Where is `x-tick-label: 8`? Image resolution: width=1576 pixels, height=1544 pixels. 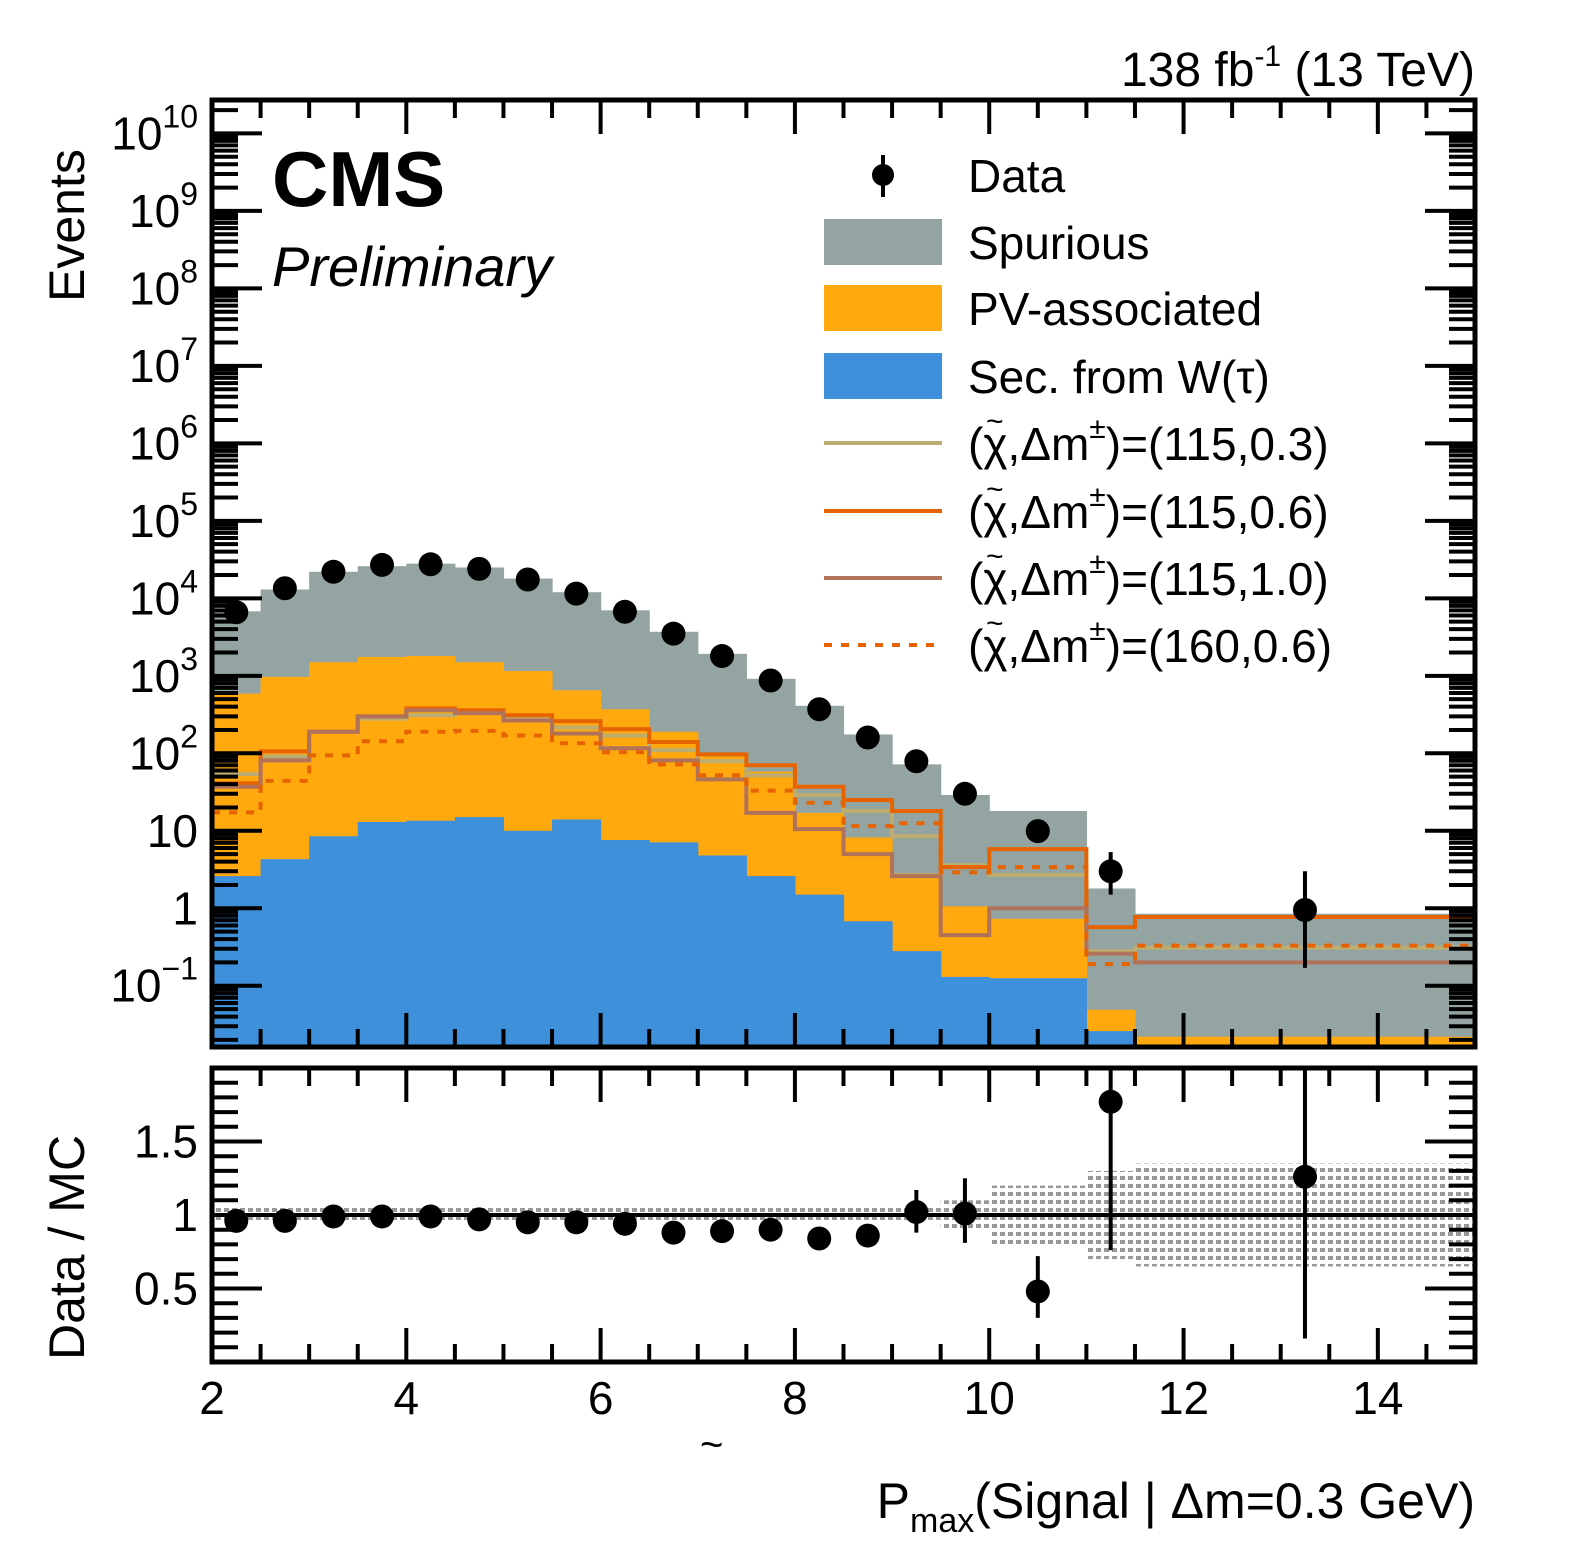 x-tick-label: 8 is located at coordinates (795, 1398).